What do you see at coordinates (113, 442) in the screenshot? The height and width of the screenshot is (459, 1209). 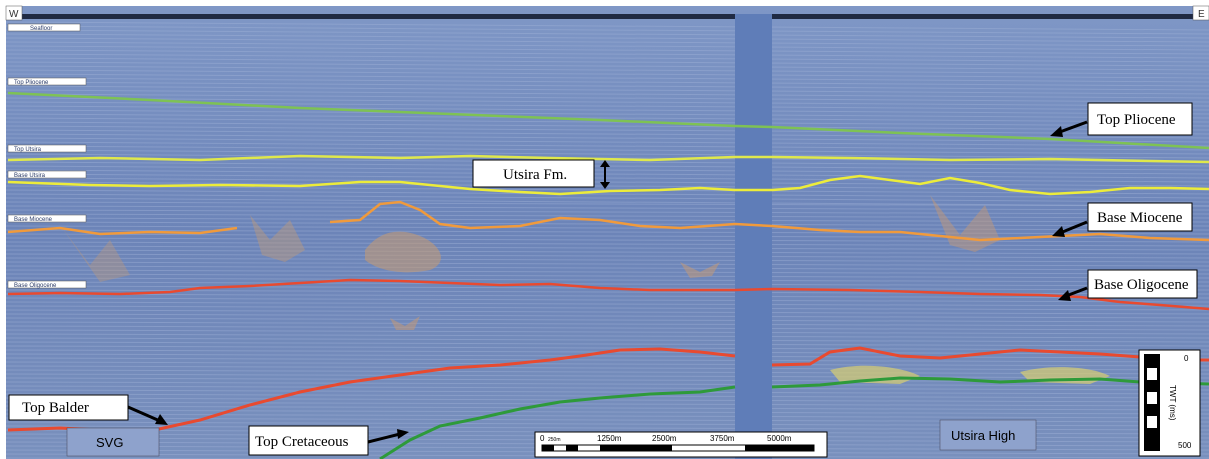 I see `svg-box` at bounding box center [113, 442].